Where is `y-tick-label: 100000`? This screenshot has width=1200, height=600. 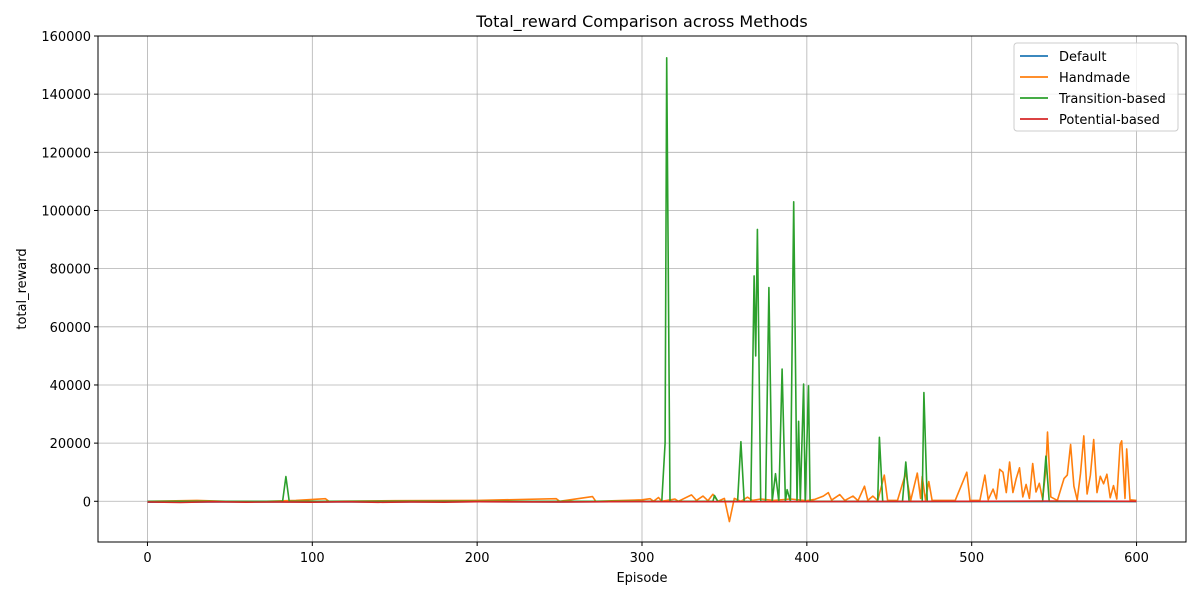
y-tick-label: 100000 is located at coordinates (66, 211).